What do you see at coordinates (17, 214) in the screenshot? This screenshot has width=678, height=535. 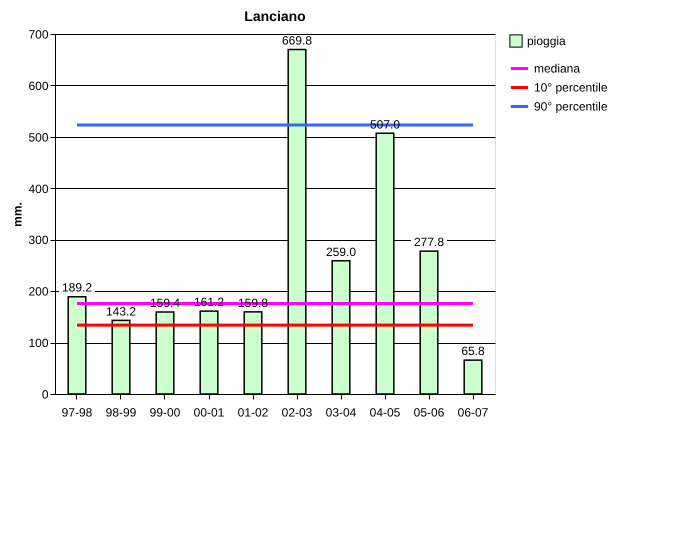 I see `y-axis-title: mm.` at bounding box center [17, 214].